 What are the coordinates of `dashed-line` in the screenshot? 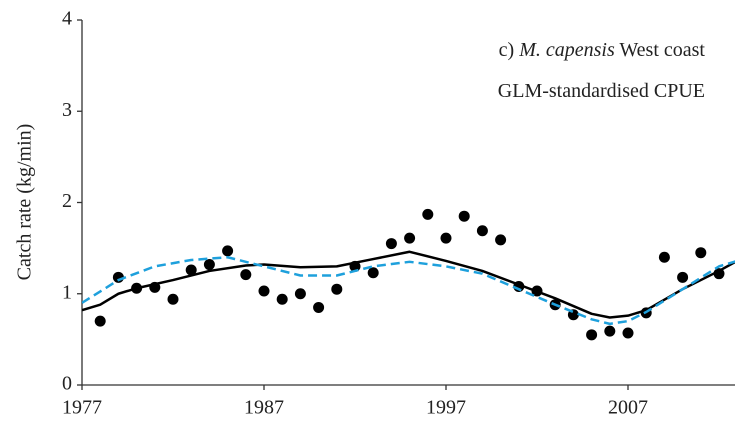 It's located at (408, 291).